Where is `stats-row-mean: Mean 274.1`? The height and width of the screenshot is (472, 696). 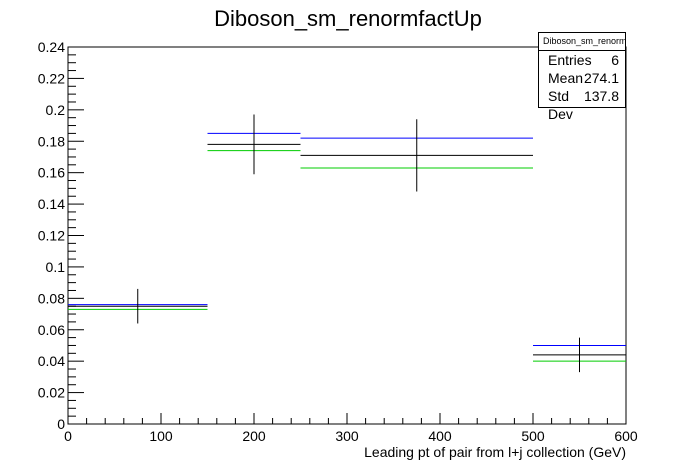
stats-row-mean: Mean 274.1 is located at coordinates (582, 78).